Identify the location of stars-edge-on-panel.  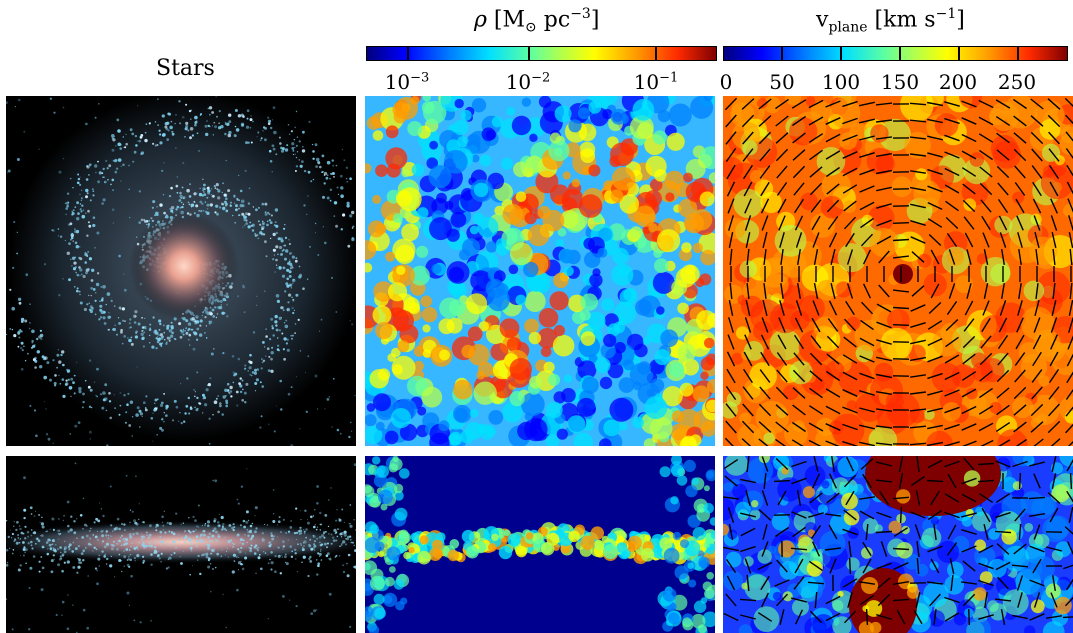
(181, 544).